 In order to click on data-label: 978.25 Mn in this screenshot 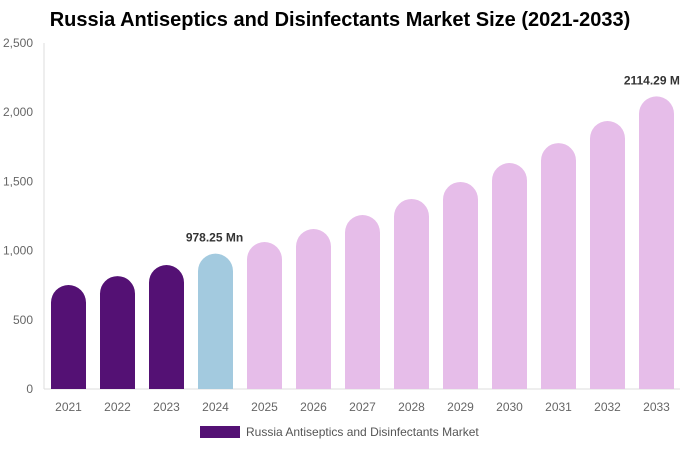, I will do `click(214, 238)`.